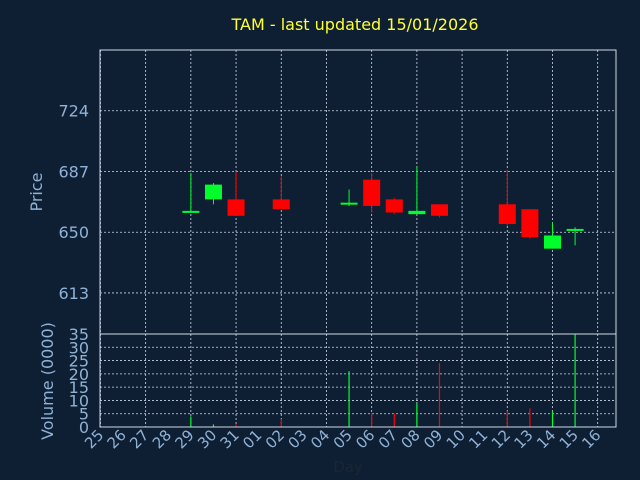 This screenshot has height=480, width=640. Describe the element at coordinates (84, 414) in the screenshot. I see `volume-tick-label: 5` at that location.